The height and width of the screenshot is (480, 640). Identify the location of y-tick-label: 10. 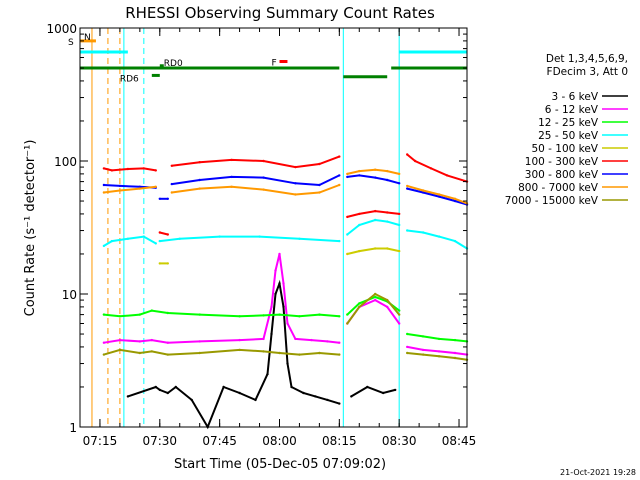
(69, 295).